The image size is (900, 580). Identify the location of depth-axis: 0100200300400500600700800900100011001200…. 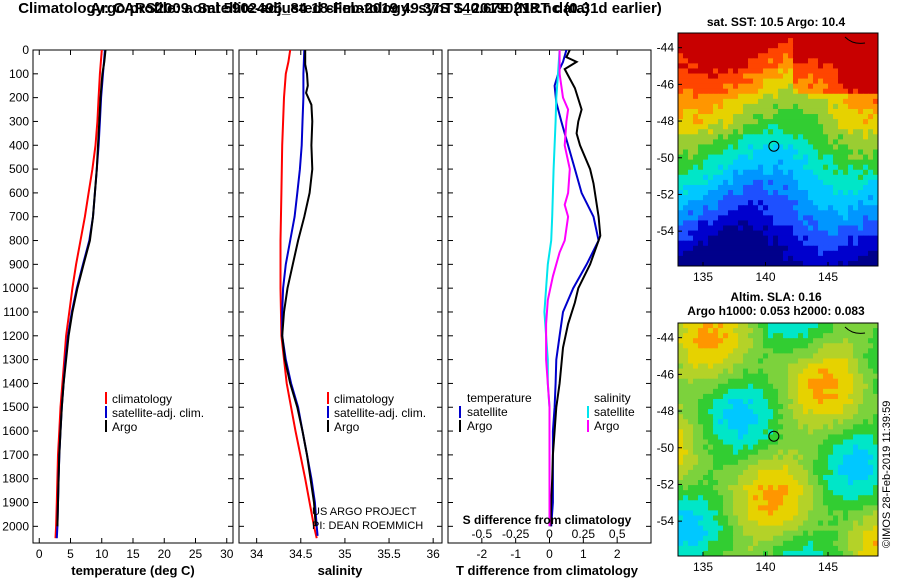
(15, 288).